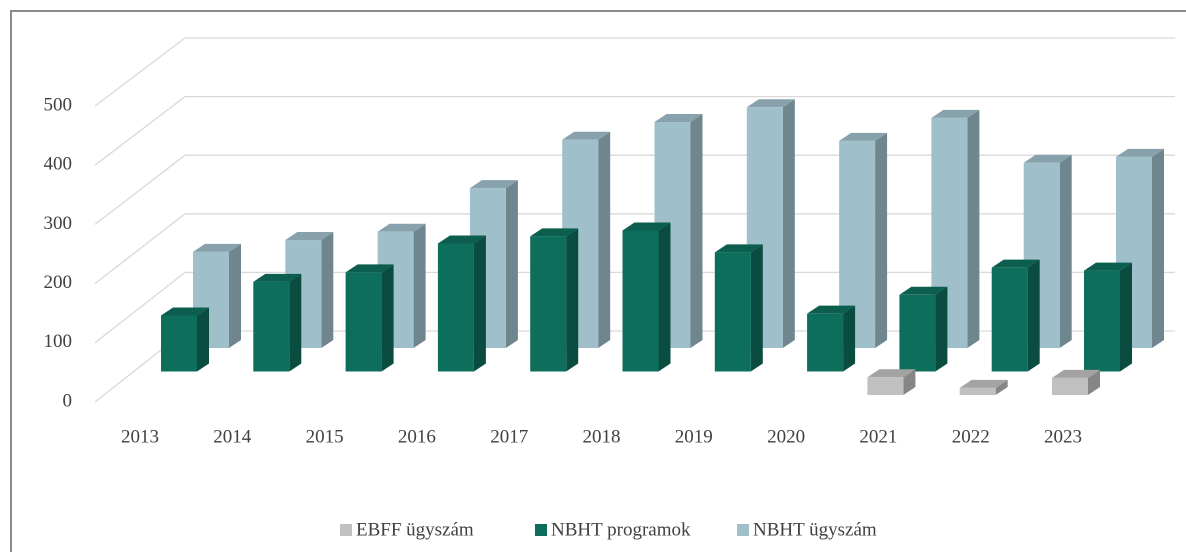  I want to click on x-tick-label: 2016, so click(417, 436).